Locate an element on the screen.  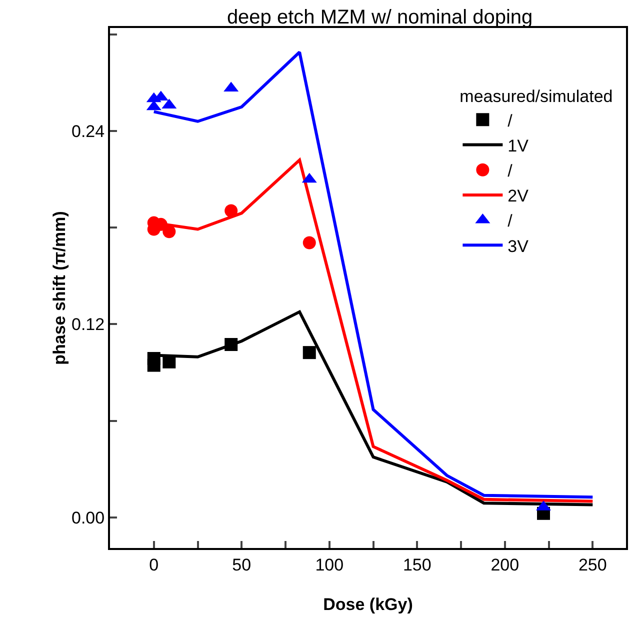
y-tick-label: 0.12 is located at coordinates (88, 324).